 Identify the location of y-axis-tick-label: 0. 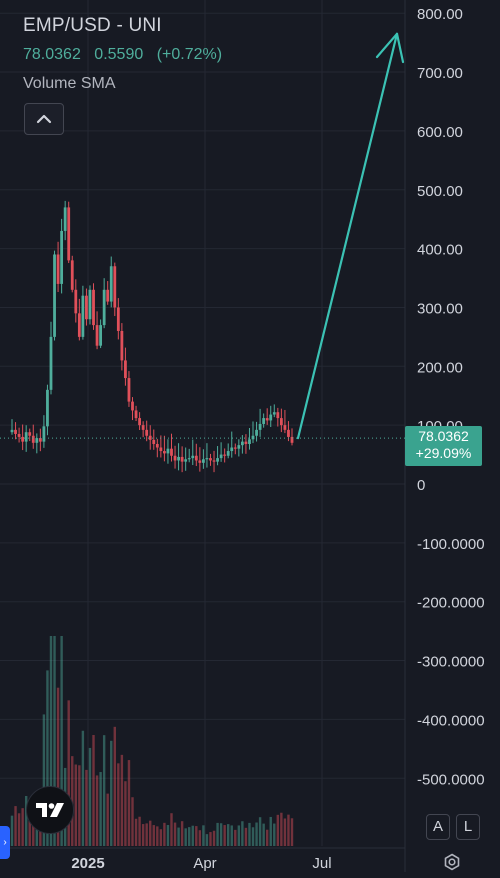
(421, 485).